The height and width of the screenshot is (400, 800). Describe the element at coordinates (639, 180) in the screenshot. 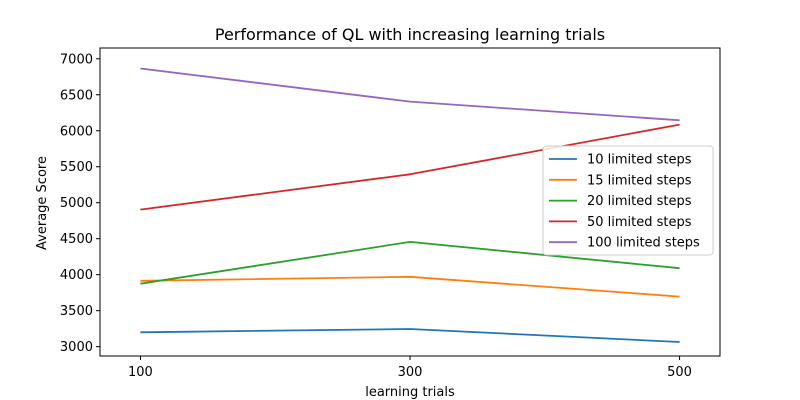

I see `legend-label: 15 limited steps` at that location.